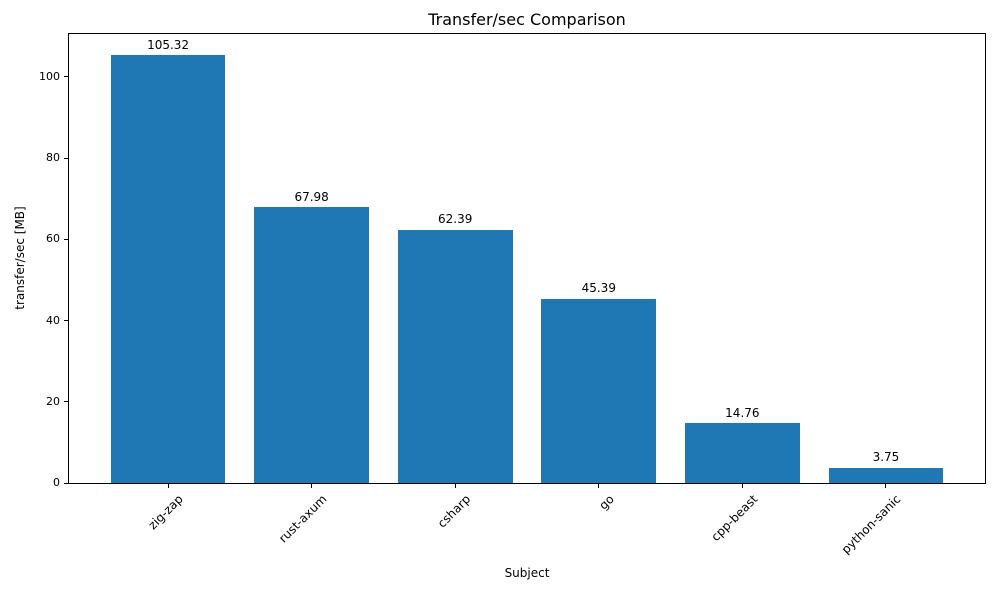 Image resolution: width=1000 pixels, height=600 pixels. I want to click on y-tick-label: 80, so click(53, 158).